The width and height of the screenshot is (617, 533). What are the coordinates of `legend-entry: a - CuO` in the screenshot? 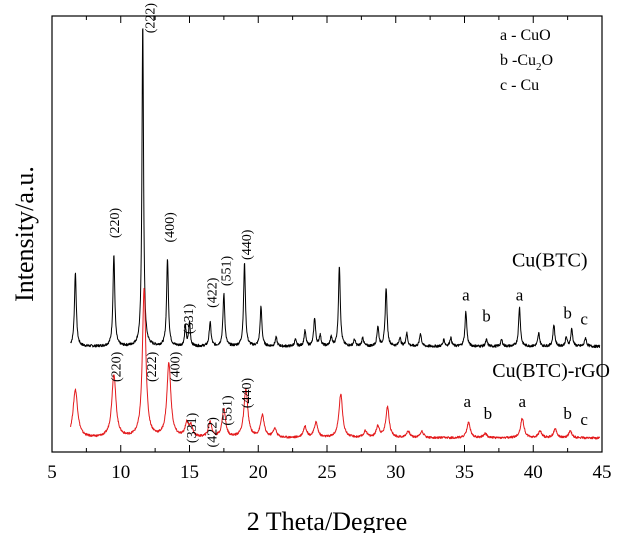 It's located at (525, 35).